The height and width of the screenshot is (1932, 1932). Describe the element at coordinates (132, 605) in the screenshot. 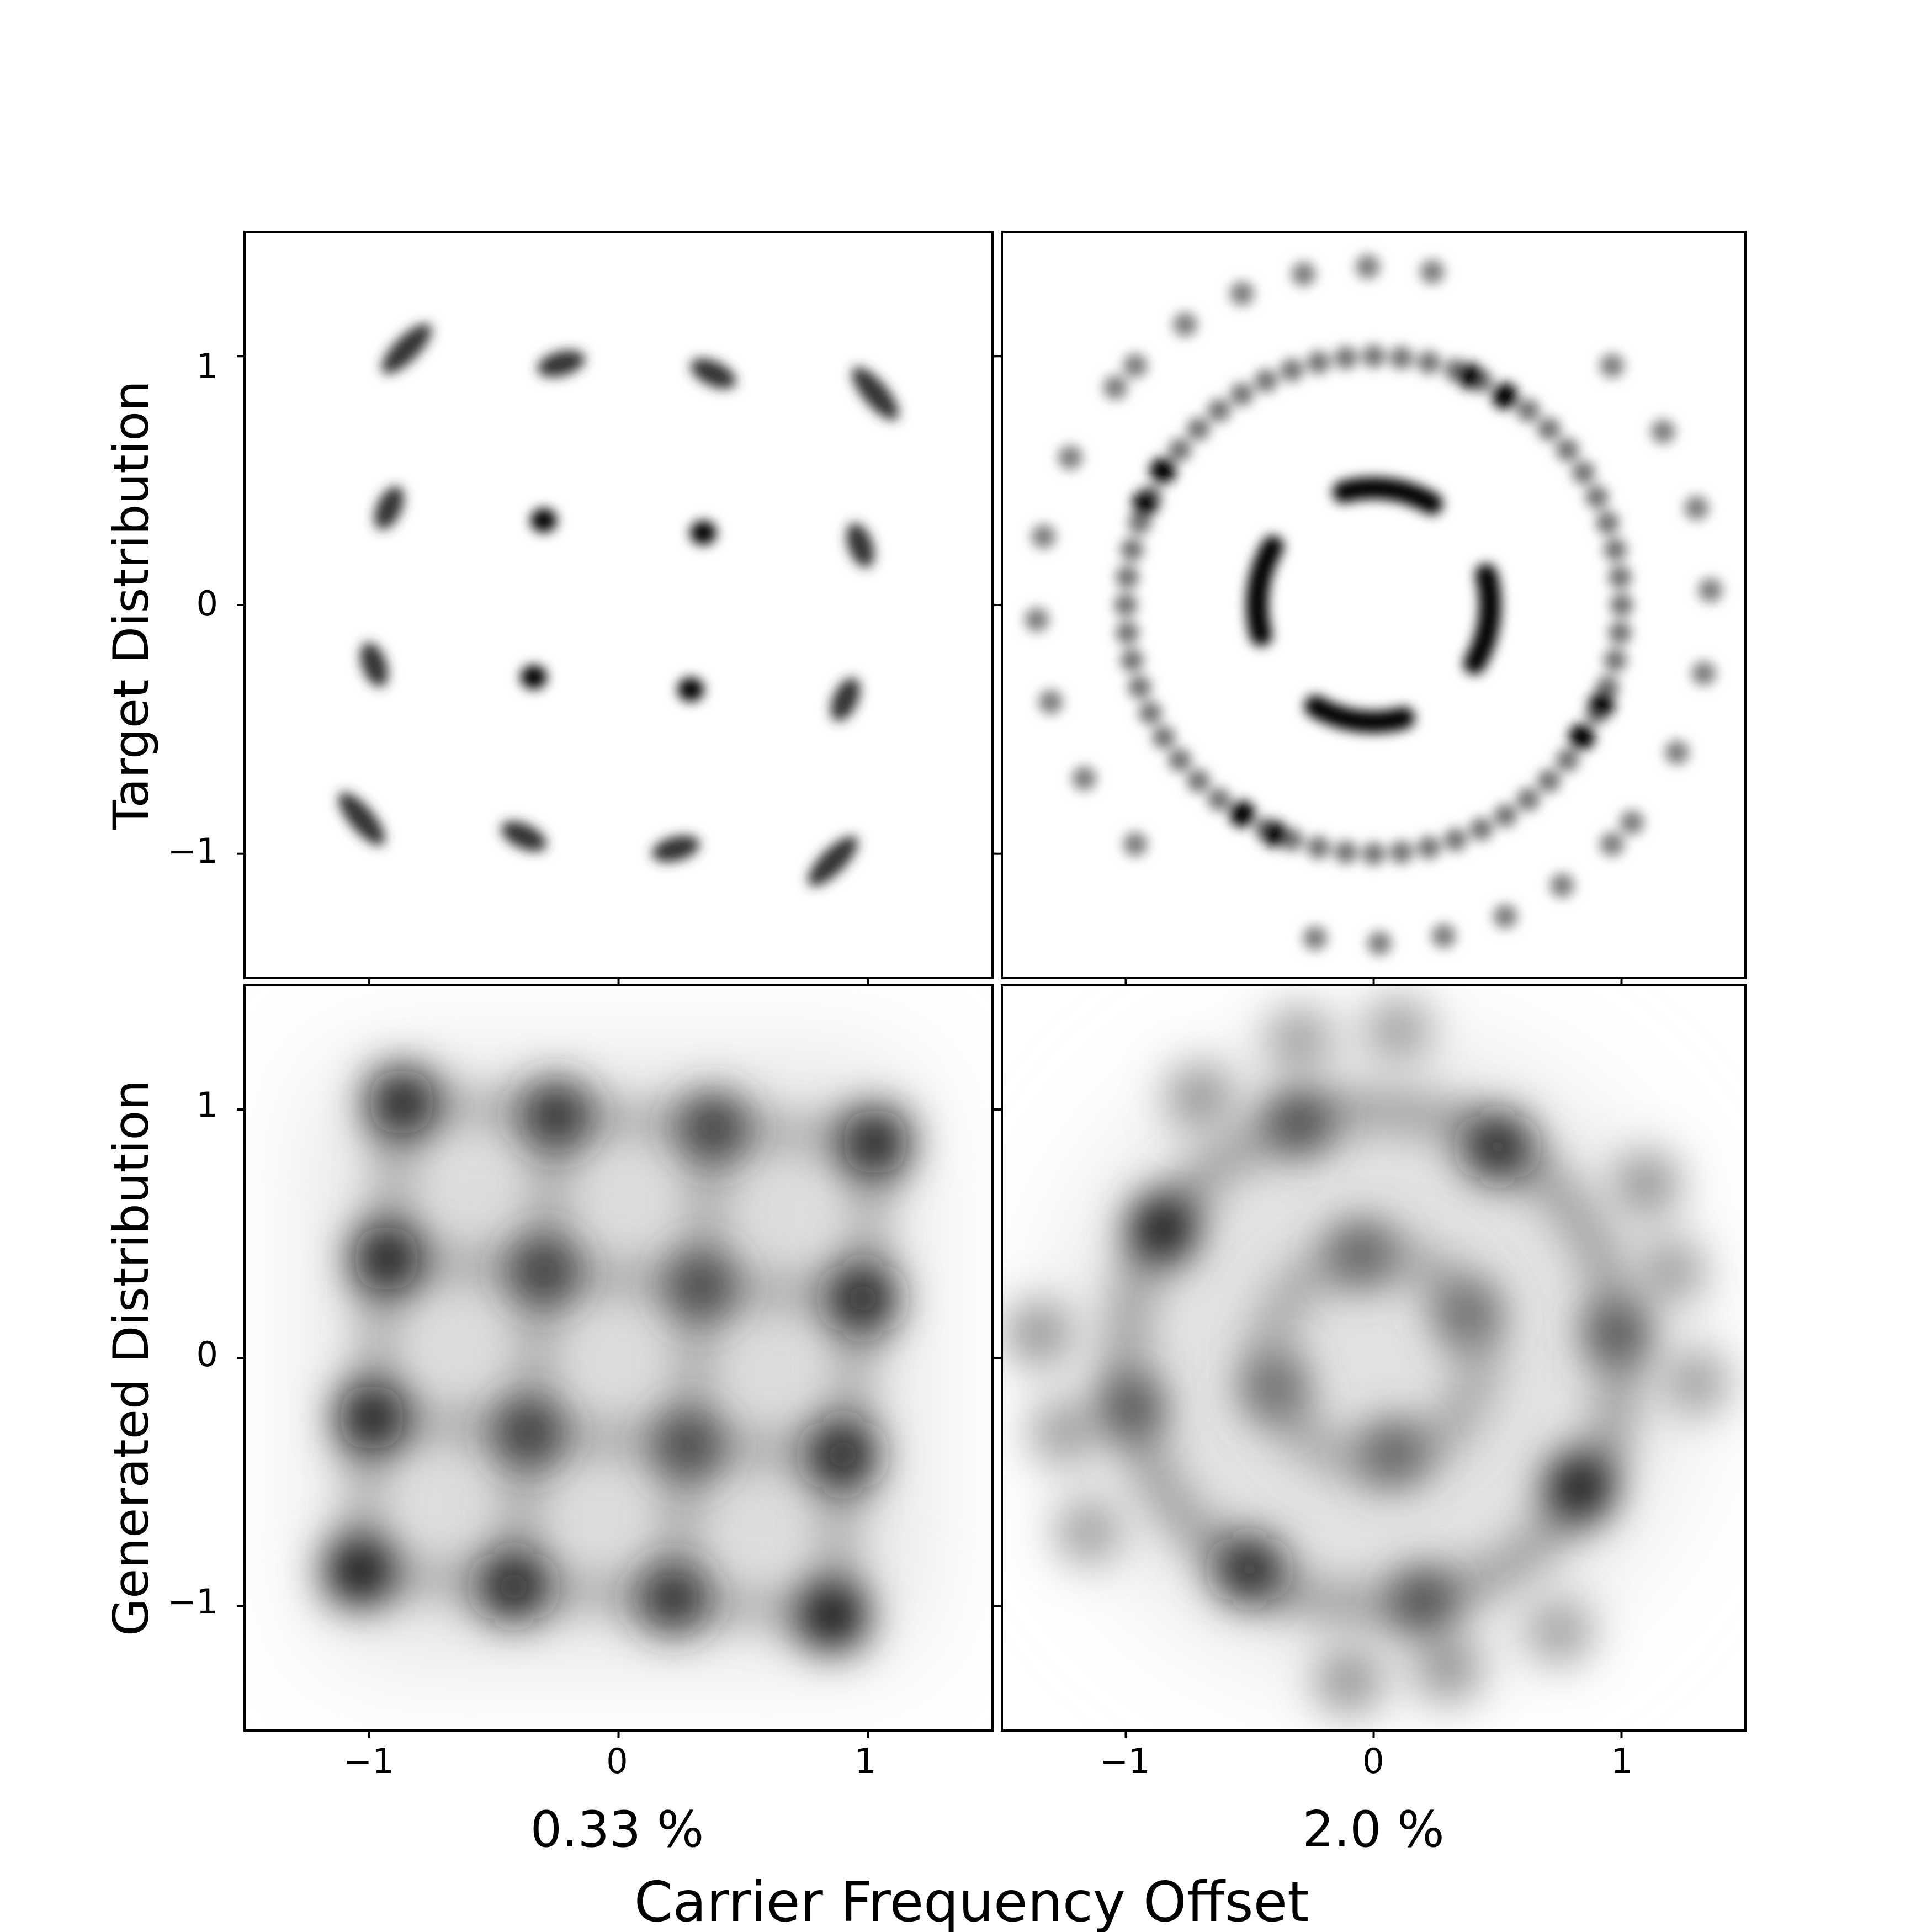

I see `row-label-target: Target Distribution` at that location.